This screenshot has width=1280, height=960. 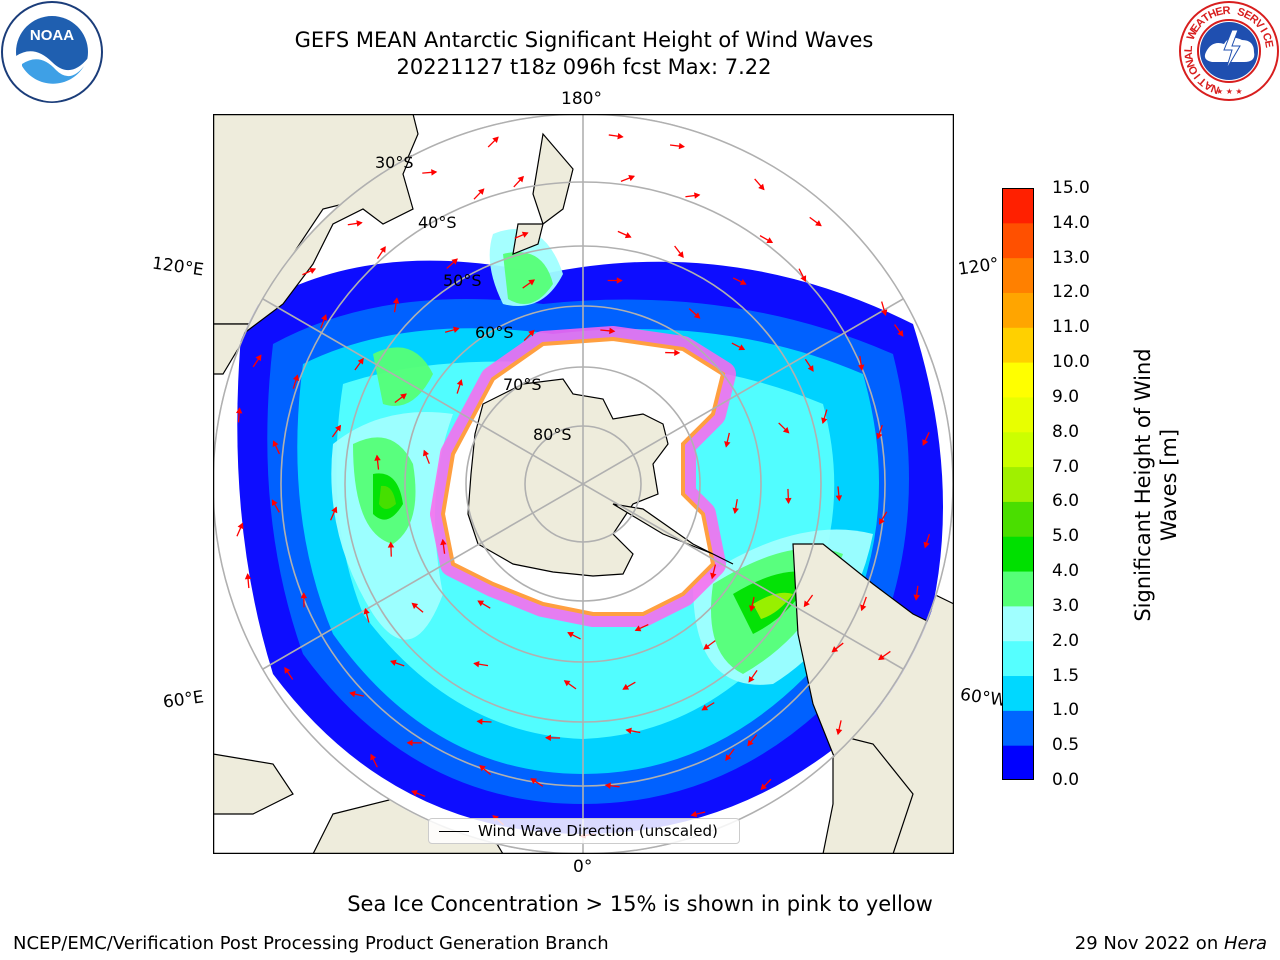 I want to click on svg-text: A, so click(x=1189, y=55).